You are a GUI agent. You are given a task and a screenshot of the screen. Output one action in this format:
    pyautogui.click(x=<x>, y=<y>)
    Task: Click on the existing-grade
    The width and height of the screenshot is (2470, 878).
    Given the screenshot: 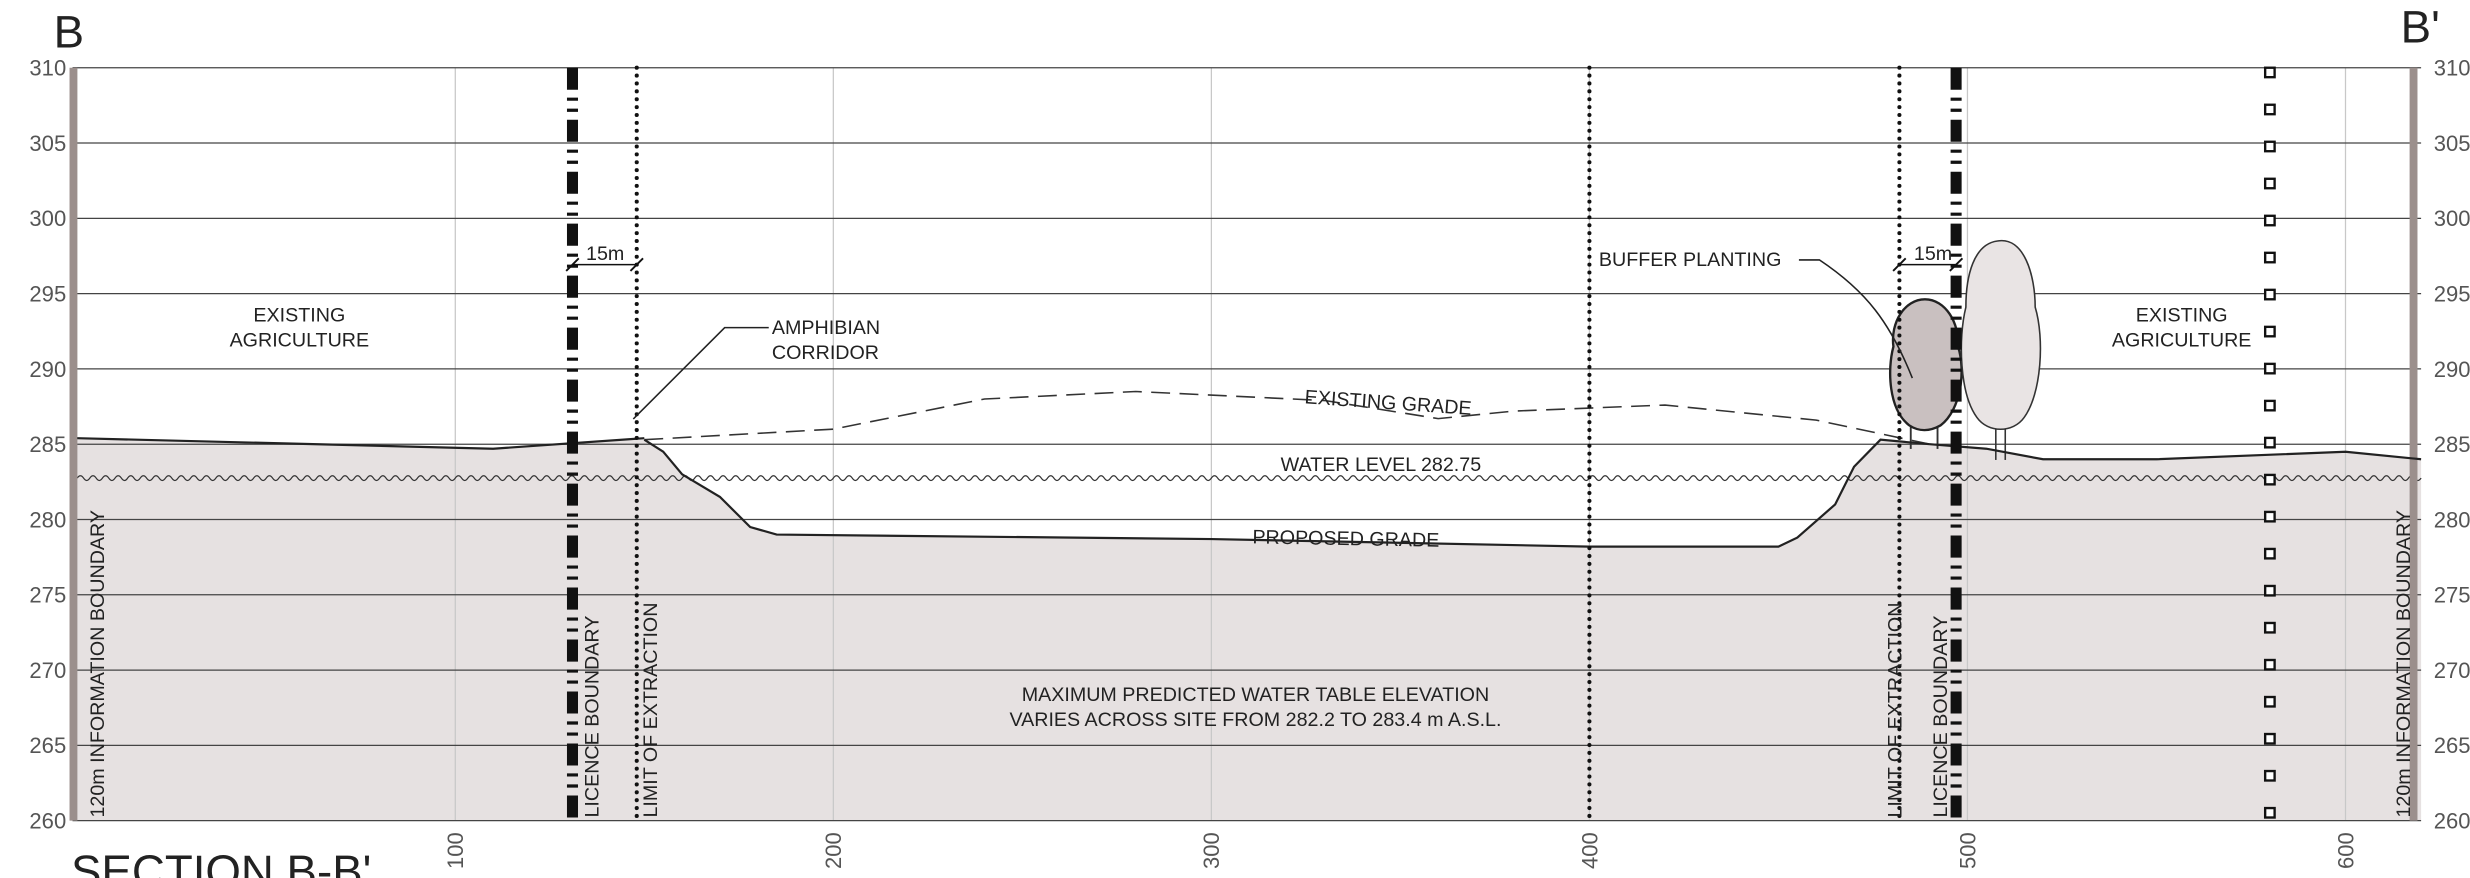 What is the action you would take?
    pyautogui.click(x=1287, y=417)
    